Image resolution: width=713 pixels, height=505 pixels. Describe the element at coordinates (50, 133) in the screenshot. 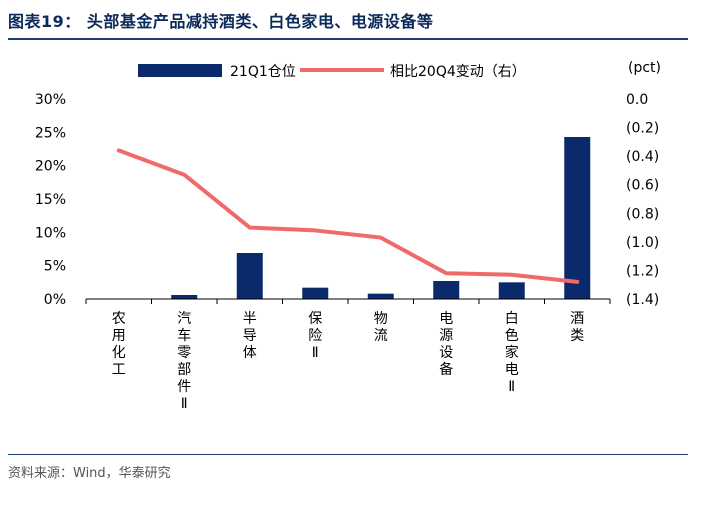

I see `left-axis-tick-label: 25%` at that location.